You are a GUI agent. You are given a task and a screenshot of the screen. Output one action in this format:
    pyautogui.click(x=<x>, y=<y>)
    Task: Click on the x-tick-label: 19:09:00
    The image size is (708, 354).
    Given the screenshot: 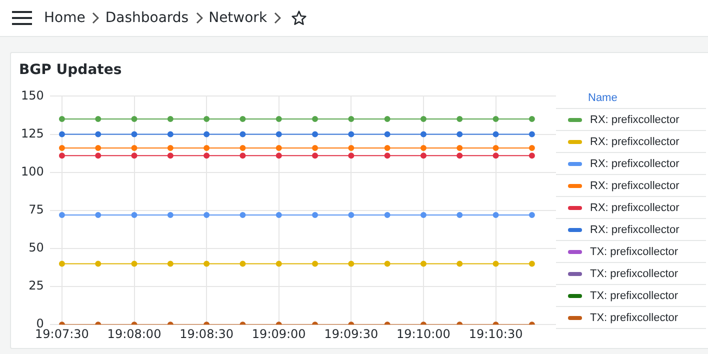 What is the action you would take?
    pyautogui.click(x=279, y=333)
    